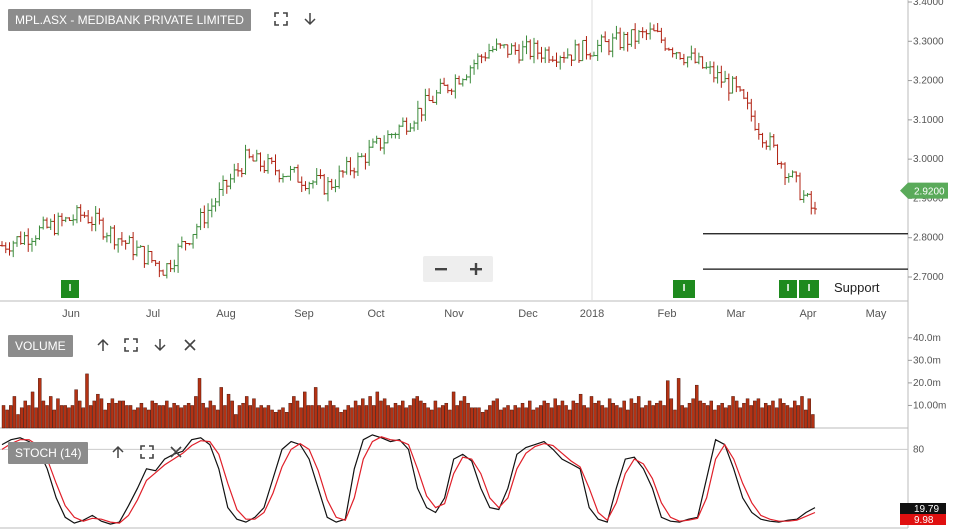 This screenshot has width=954, height=532. Describe the element at coordinates (928, 238) in the screenshot. I see `price-tick-label: 2.8000` at that location.